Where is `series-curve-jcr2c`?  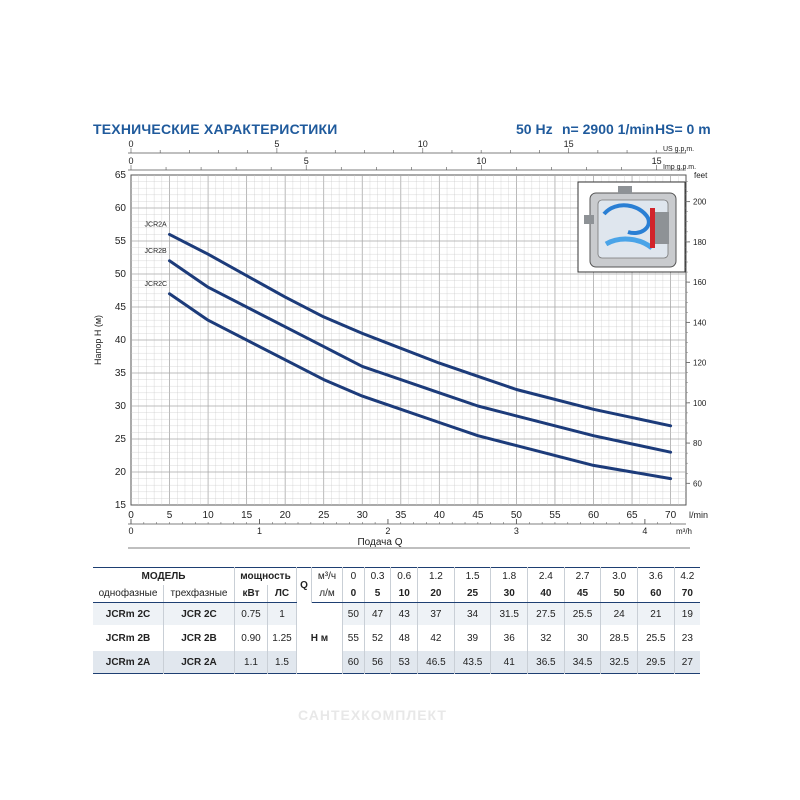 series-curve-jcr2c is located at coordinates (420, 386).